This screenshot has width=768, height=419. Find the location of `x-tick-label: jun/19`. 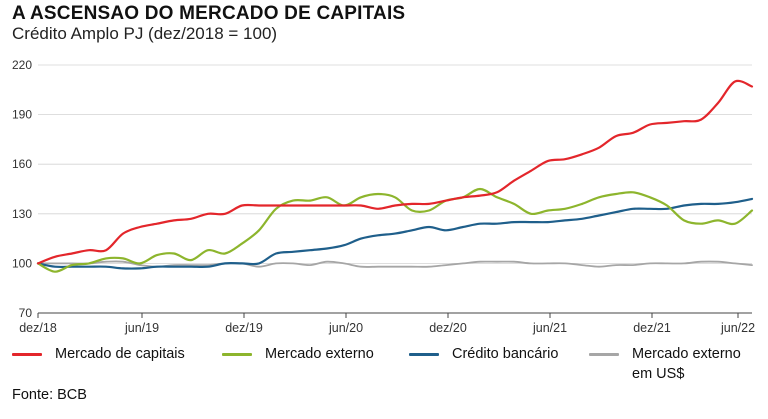

x-tick-label: jun/19 is located at coordinates (141, 328).